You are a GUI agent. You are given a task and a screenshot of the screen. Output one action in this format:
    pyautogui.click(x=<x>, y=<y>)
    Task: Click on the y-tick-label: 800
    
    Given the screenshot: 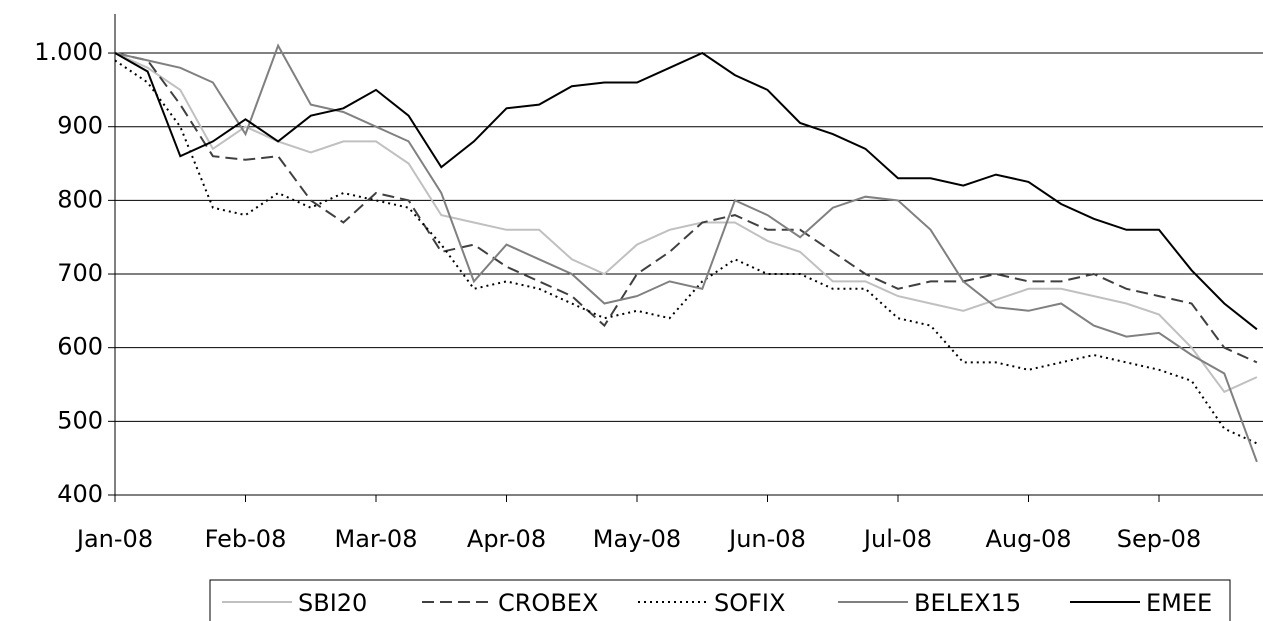 What is the action you would take?
    pyautogui.click(x=80, y=199)
    